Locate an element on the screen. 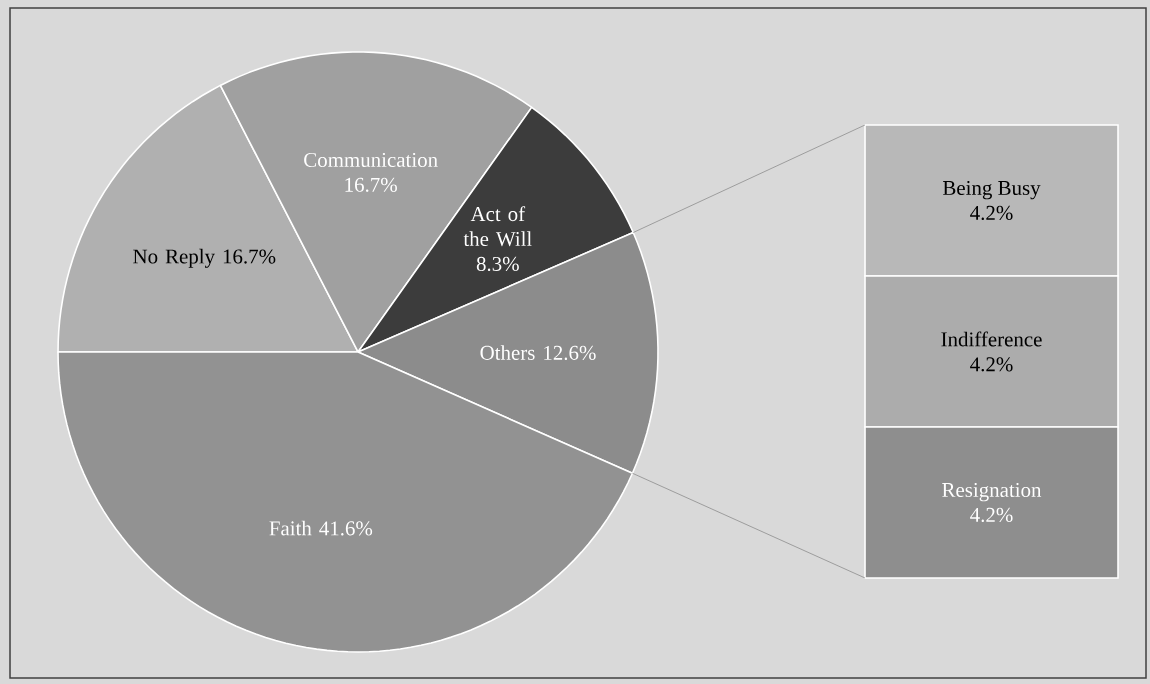 The width and height of the screenshot is (1150, 684). slice-label: Act of the Will is located at coordinates (497, 226).